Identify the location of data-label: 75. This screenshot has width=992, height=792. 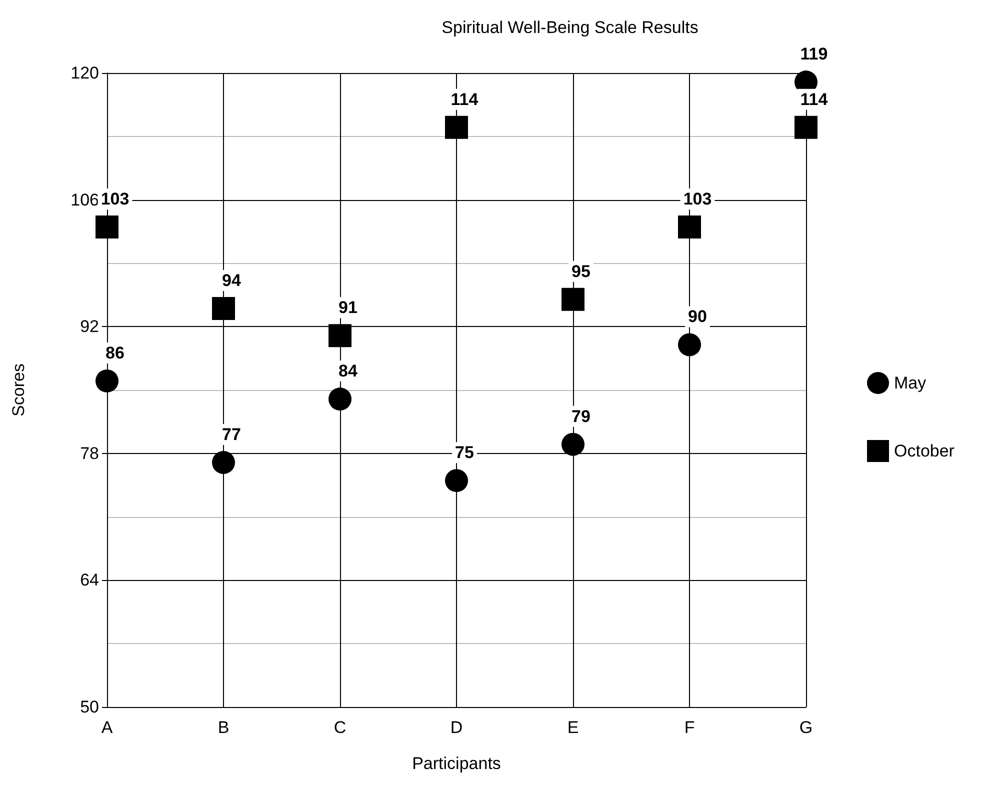
(464, 452).